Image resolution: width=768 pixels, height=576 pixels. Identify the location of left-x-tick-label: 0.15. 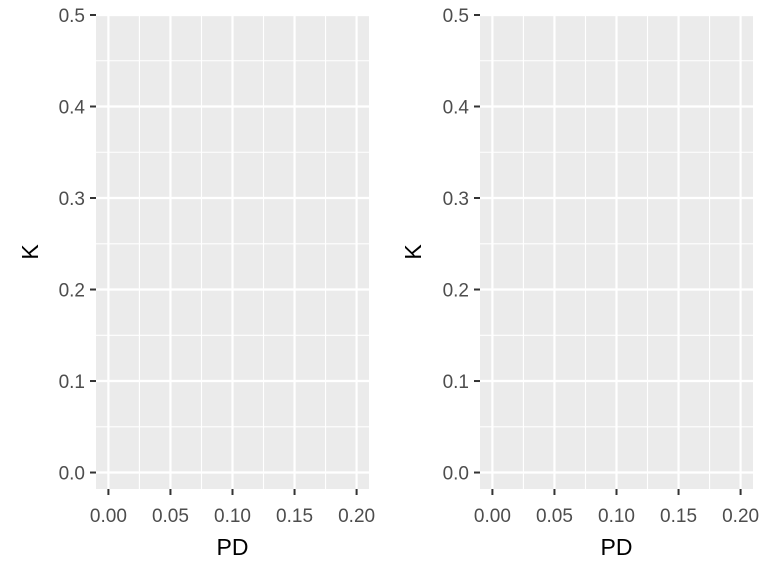
(294, 516).